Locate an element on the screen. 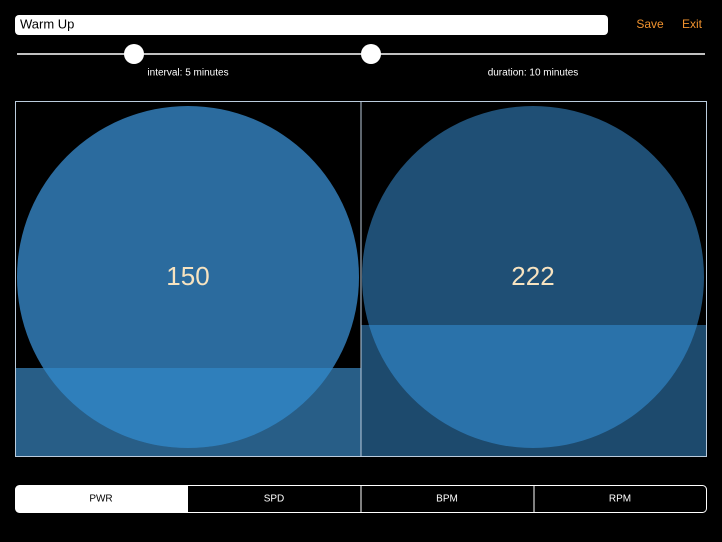 The height and width of the screenshot is (542, 722). tab: RPM is located at coordinates (620, 499).